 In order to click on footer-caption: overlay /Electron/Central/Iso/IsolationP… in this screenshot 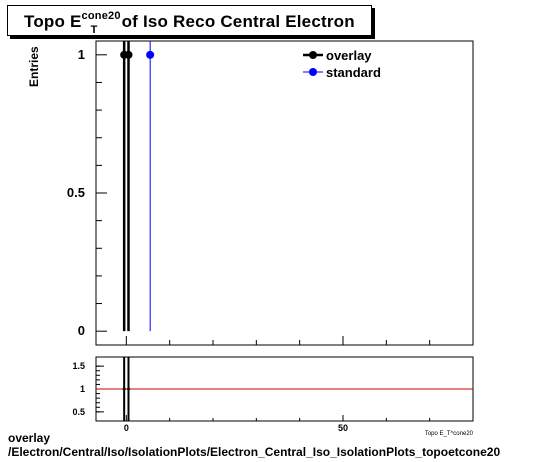, I will do `click(254, 445)`.